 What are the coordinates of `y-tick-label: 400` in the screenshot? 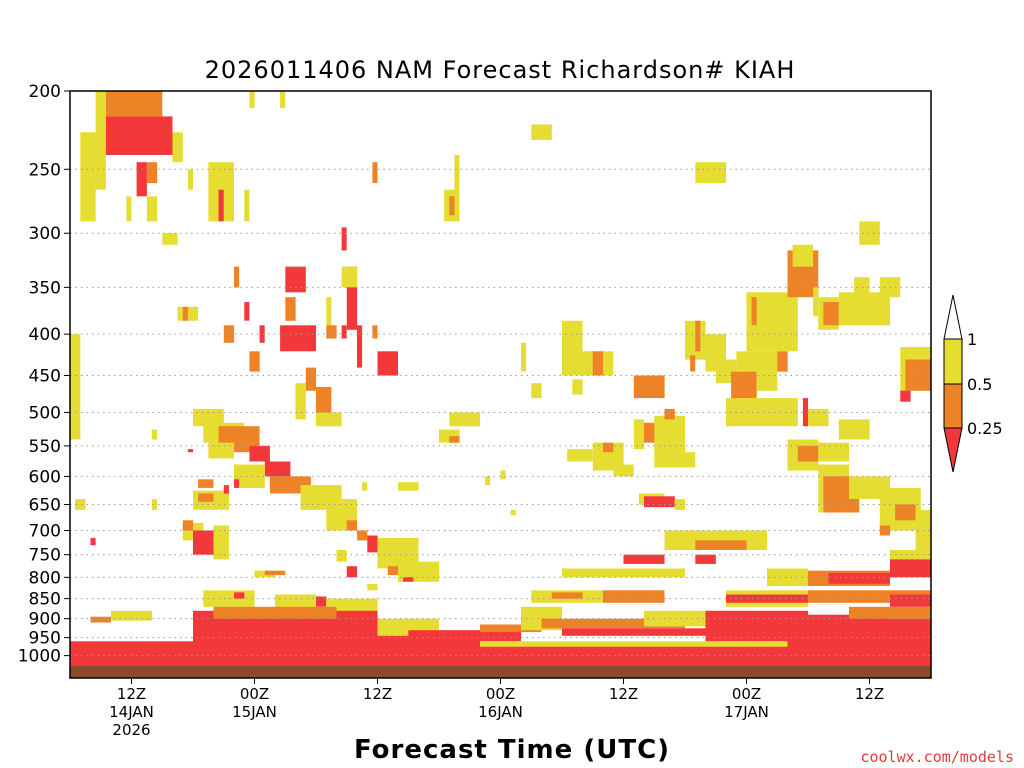 It's located at (45, 335).